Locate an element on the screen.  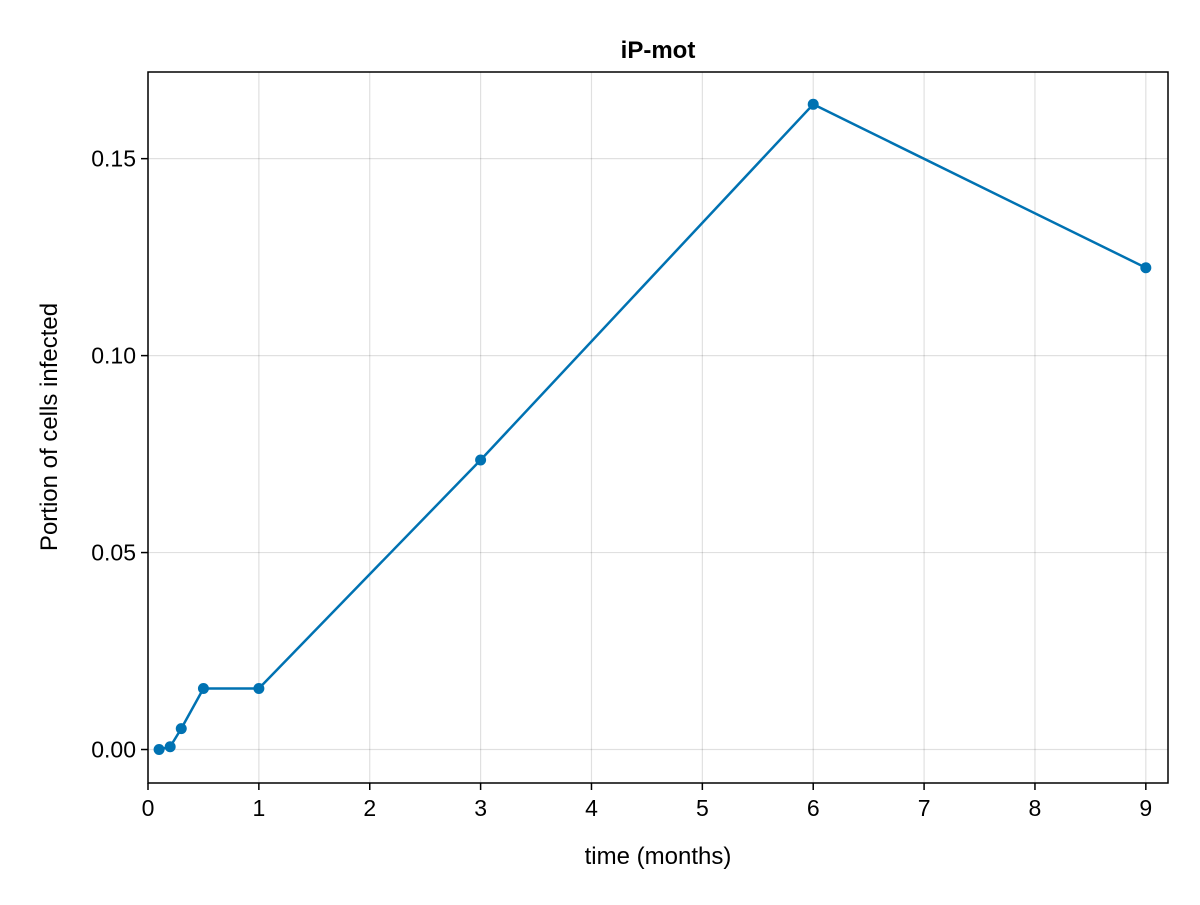
x-tick-label: 0 is located at coordinates (148, 808).